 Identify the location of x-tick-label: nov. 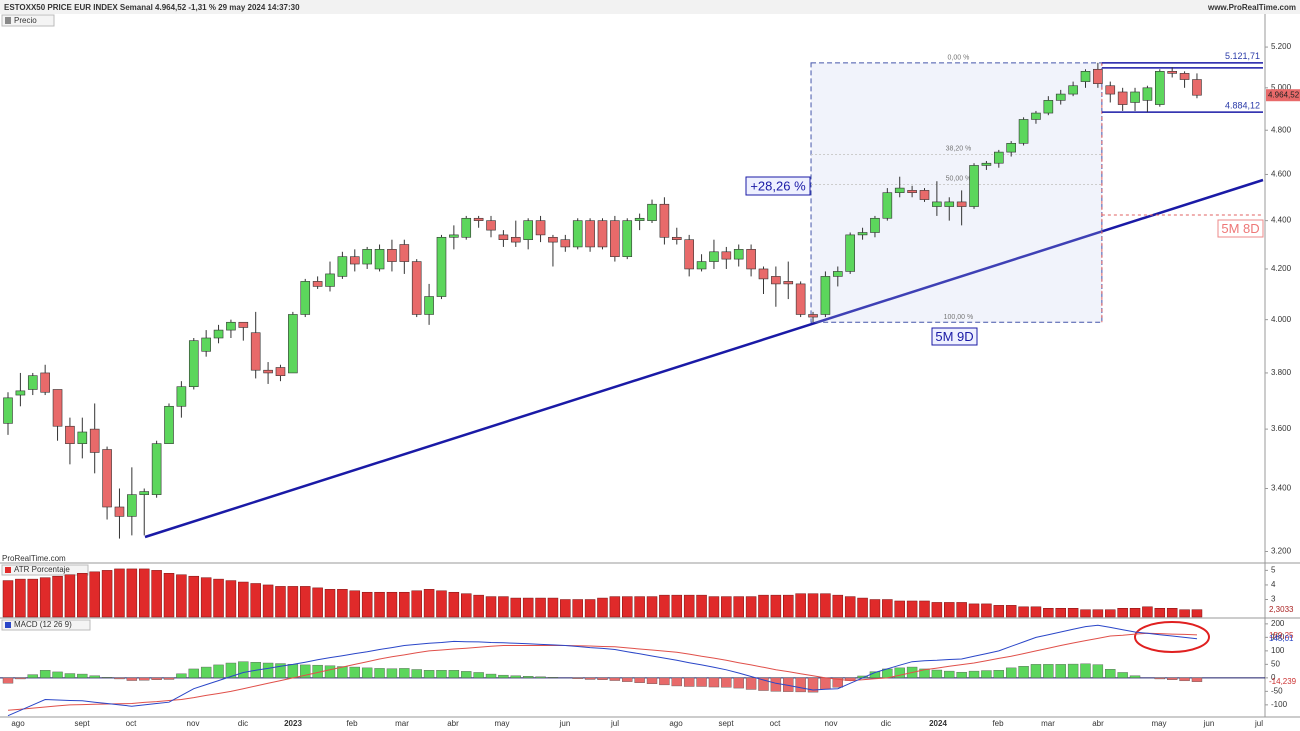
(193, 723).